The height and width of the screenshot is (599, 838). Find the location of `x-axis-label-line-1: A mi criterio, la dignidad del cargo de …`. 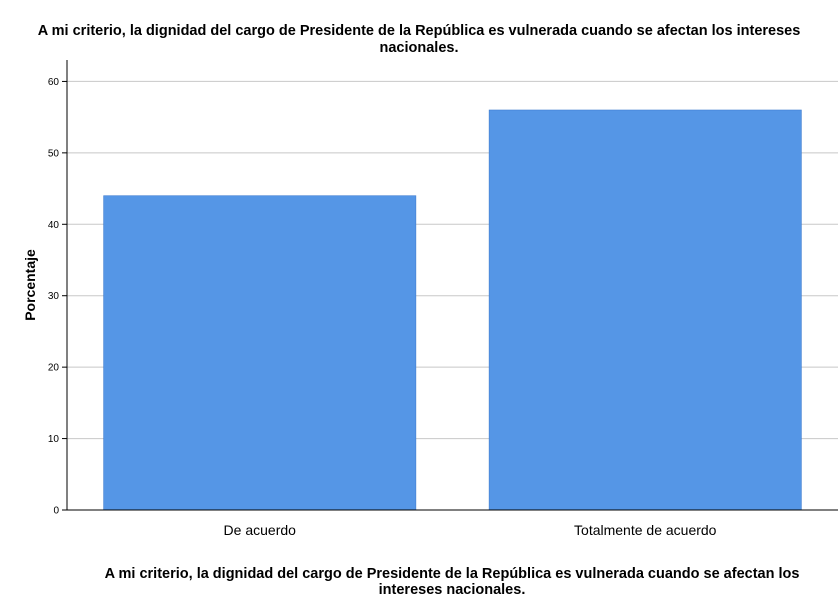

x-axis-label-line-1: A mi criterio, la dignidad del cargo de … is located at coordinates (452, 574).